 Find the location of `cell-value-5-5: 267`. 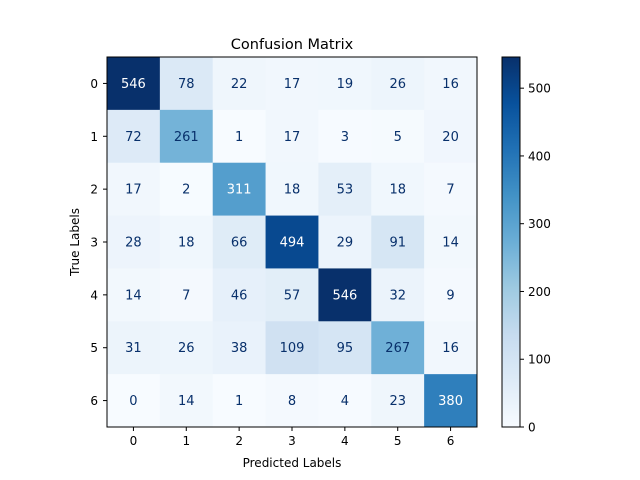

cell-value-5-5: 267 is located at coordinates (397, 348).